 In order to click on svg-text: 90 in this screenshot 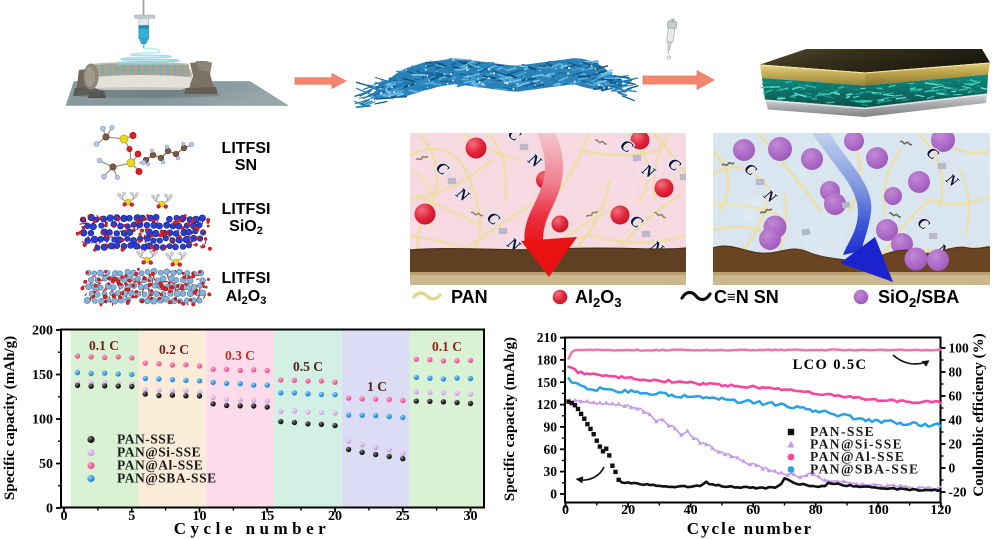, I will do `click(551, 426)`.